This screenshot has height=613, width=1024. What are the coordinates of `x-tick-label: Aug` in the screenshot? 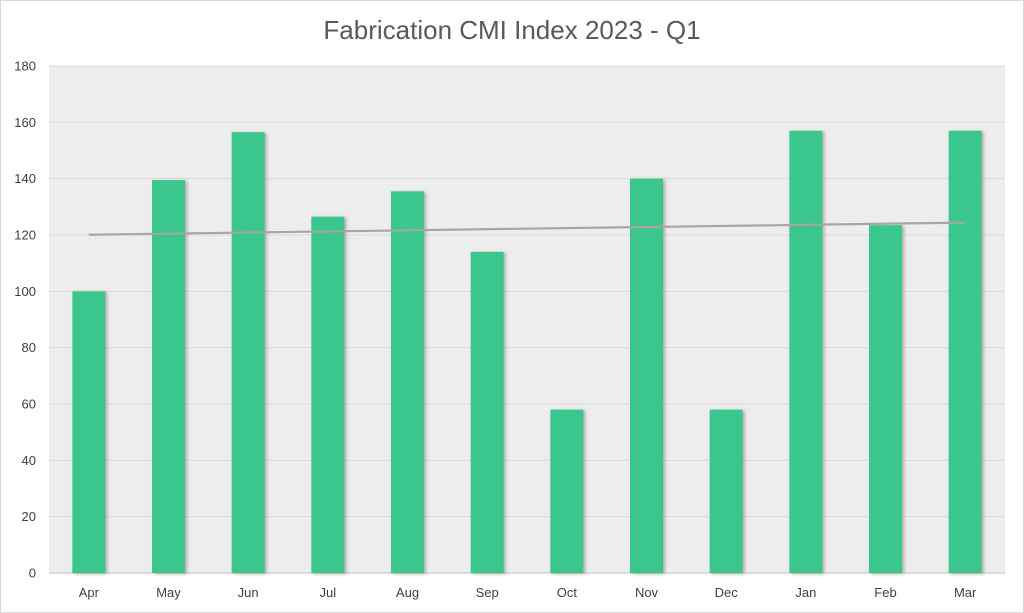 It's located at (407, 592).